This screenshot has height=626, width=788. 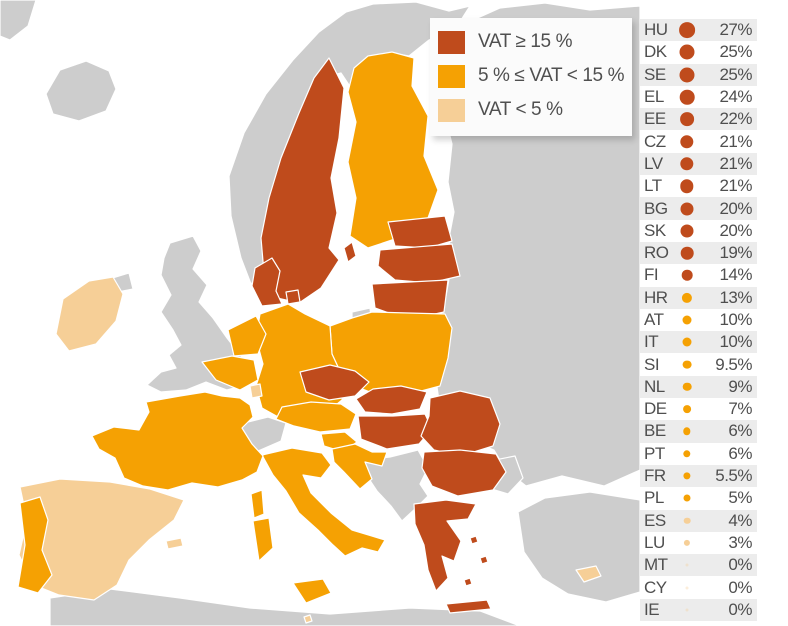 I want to click on vat-list-row-FI: FI 14%, so click(x=714, y=275).